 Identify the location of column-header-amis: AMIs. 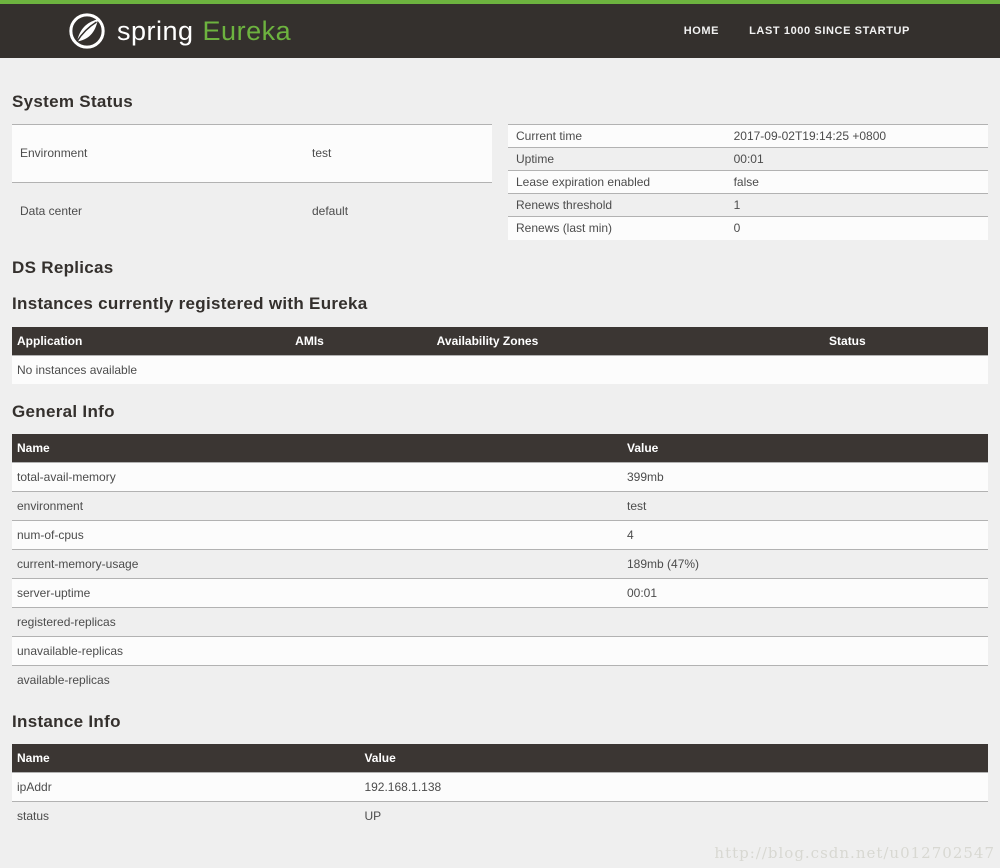
(361, 340).